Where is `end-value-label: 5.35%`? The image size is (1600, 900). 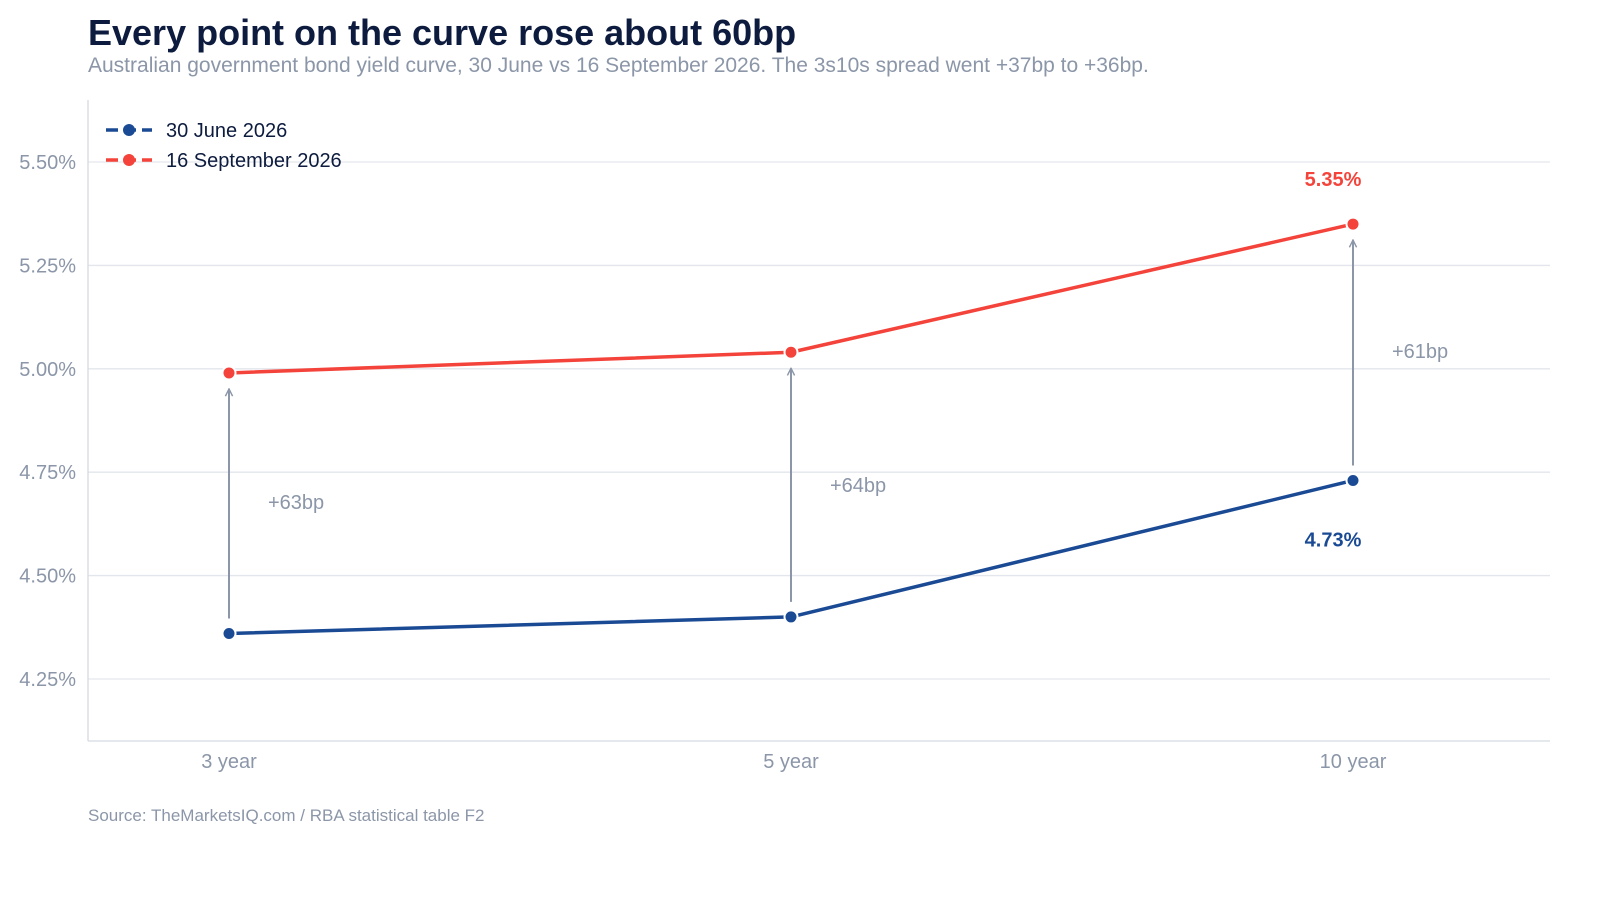
end-value-label: 5.35% is located at coordinates (1333, 180).